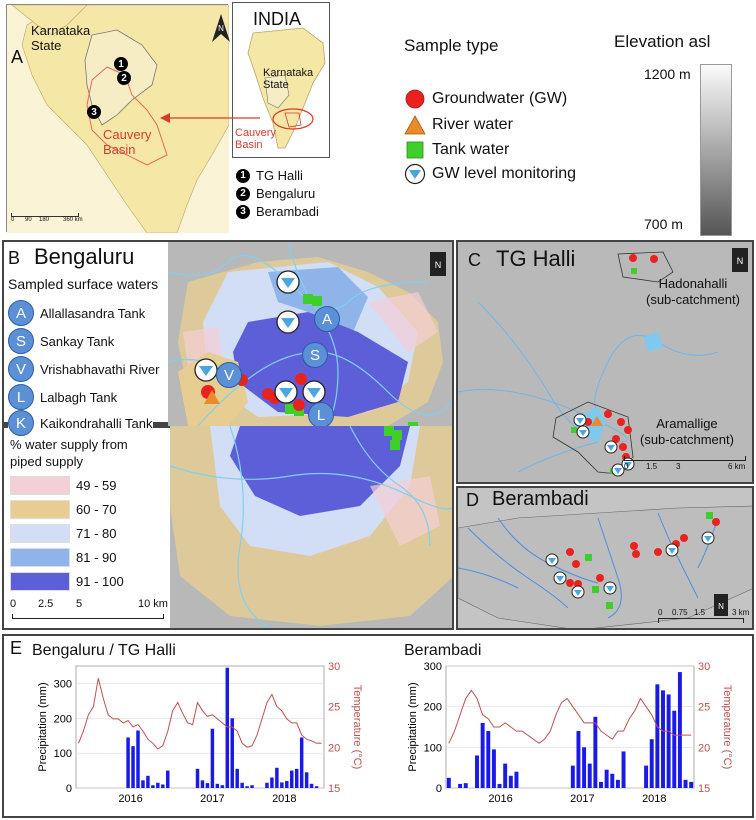  Describe the element at coordinates (740, 262) in the screenshot. I see `north-arrow-c: N` at that location.